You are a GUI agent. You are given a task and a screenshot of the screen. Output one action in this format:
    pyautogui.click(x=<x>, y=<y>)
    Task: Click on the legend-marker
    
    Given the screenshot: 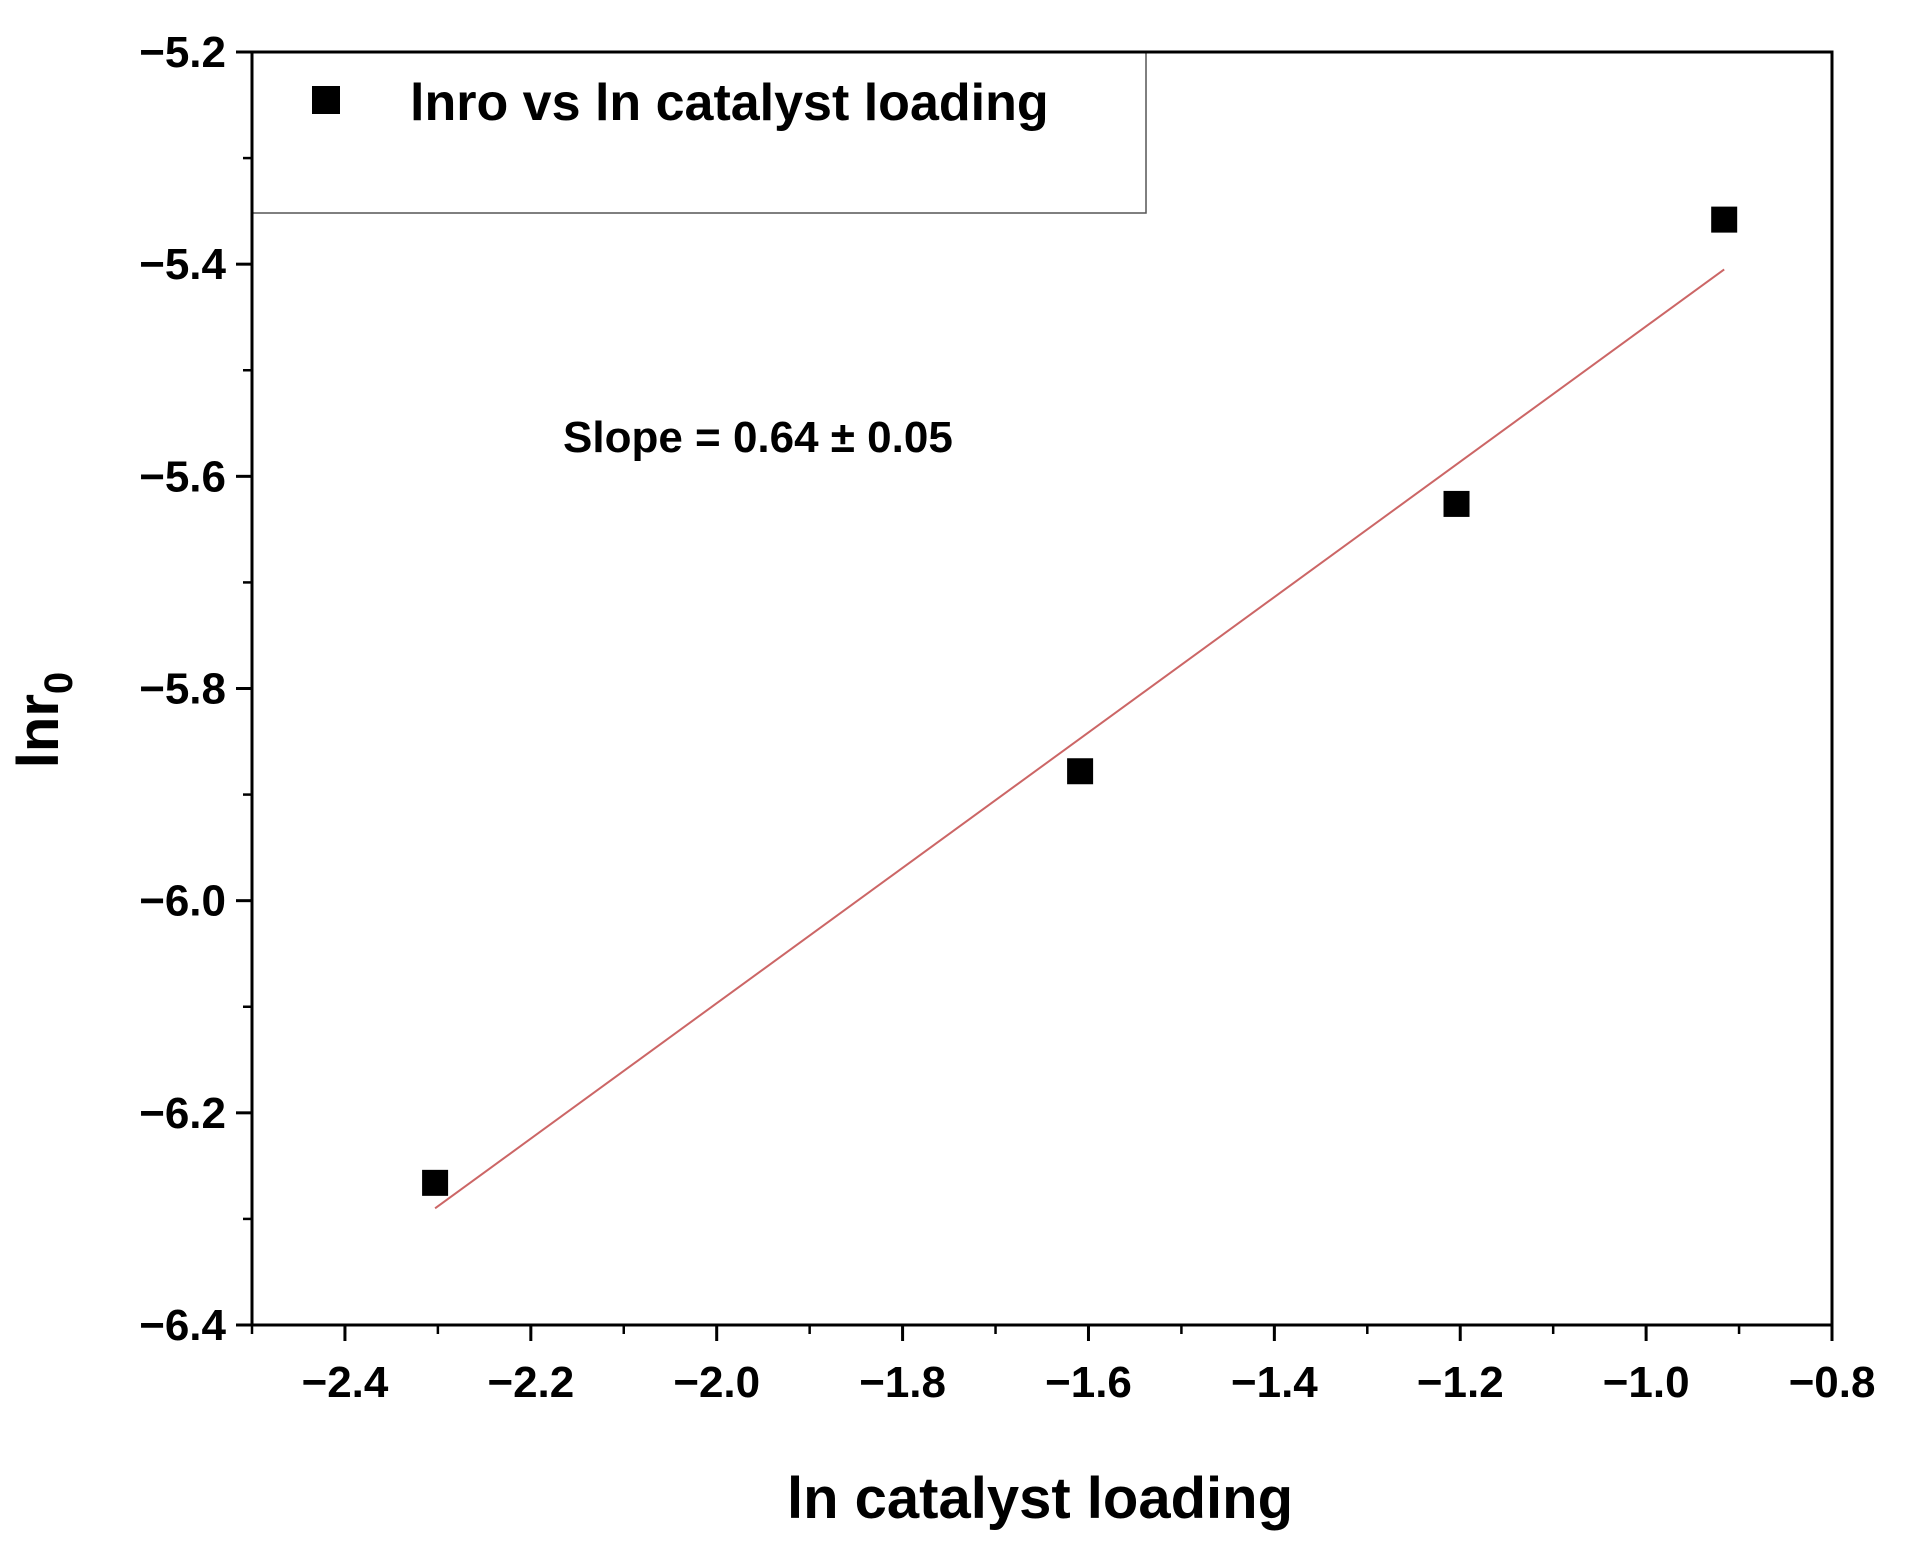 What is the action you would take?
    pyautogui.click(x=326, y=100)
    